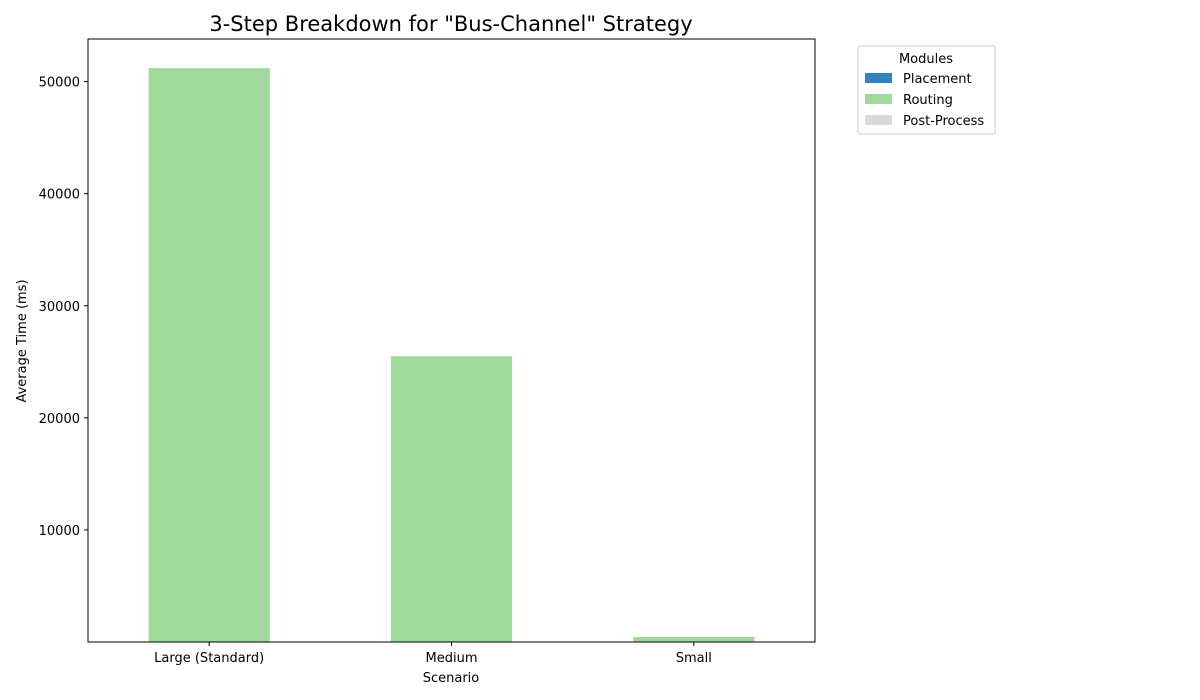 This screenshot has width=1200, height=700. Describe the element at coordinates (452, 658) in the screenshot. I see `x-tick-label: Medium` at that location.